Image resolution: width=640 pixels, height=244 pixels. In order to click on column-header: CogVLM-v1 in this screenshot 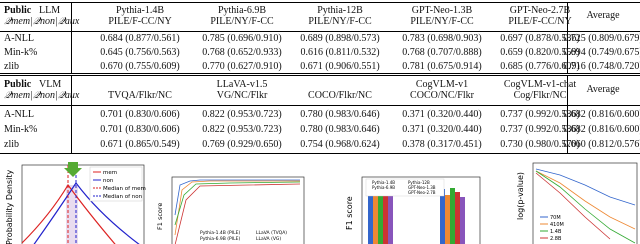, I will do `click(442, 84)`.